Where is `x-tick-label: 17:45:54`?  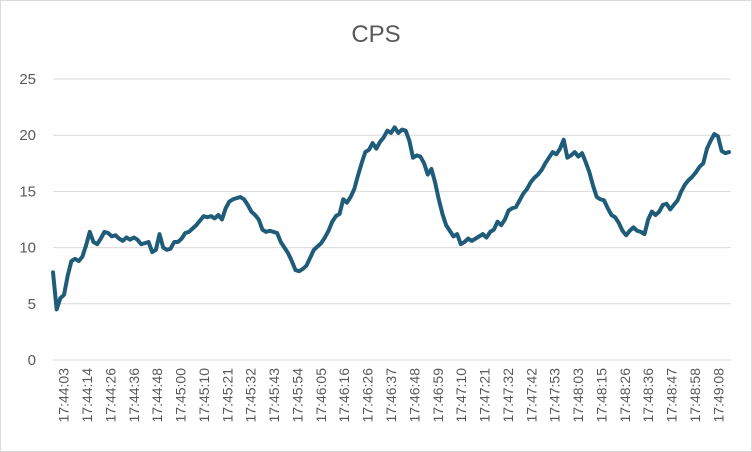
x-tick-label: 17:45:54 is located at coordinates (297, 395).